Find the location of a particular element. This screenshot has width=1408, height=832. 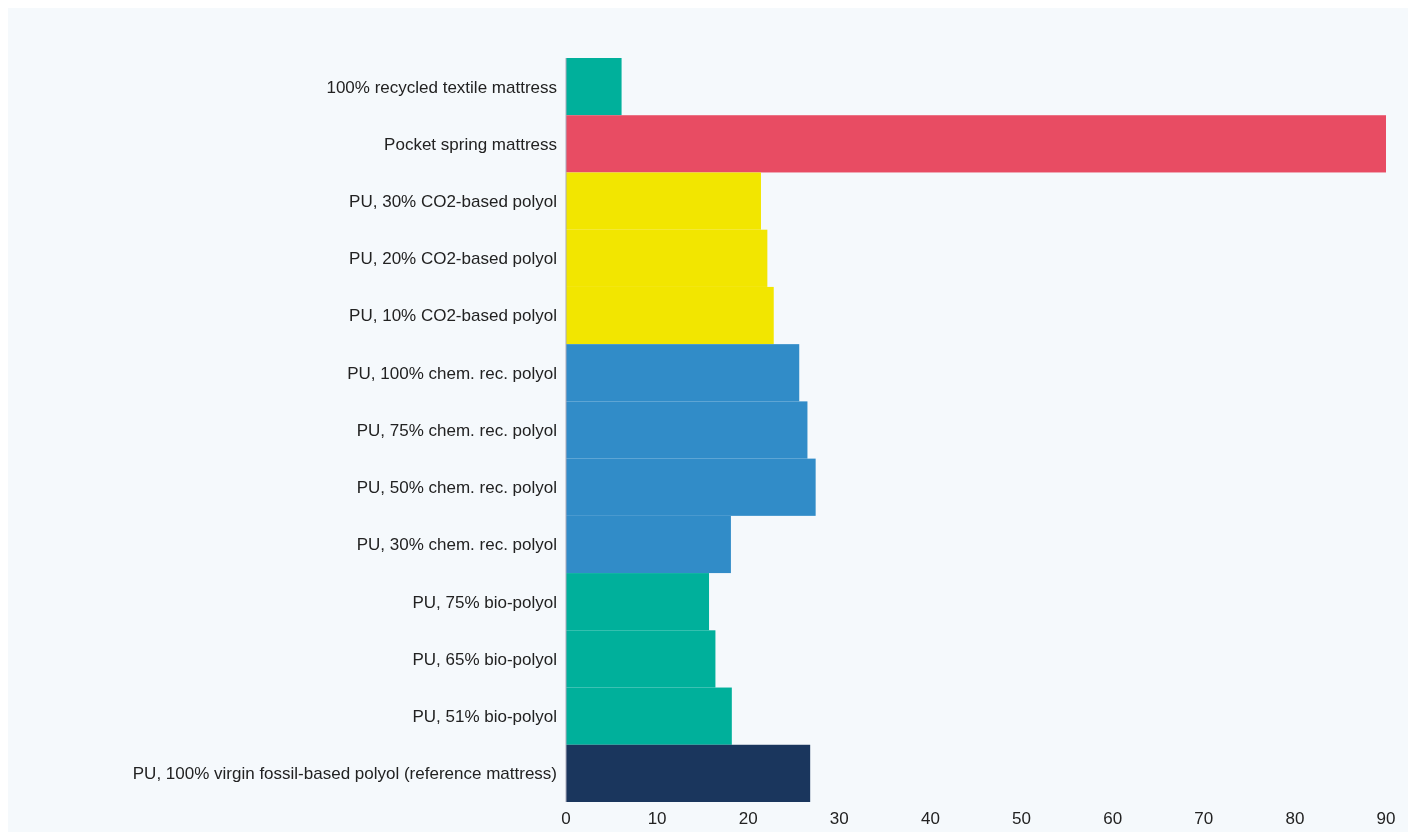

y-tick-label: PU, 65% bio-polyol is located at coordinates (484, 659).